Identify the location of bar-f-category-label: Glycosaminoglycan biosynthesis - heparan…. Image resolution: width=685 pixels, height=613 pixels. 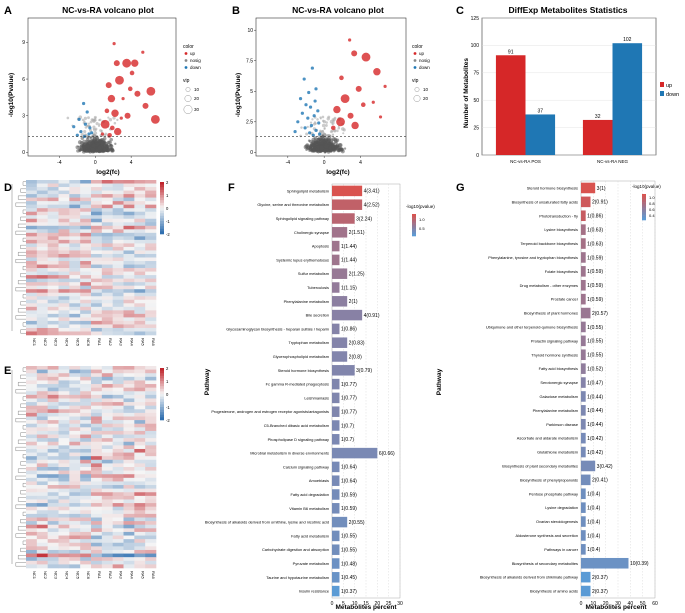
(277, 328).